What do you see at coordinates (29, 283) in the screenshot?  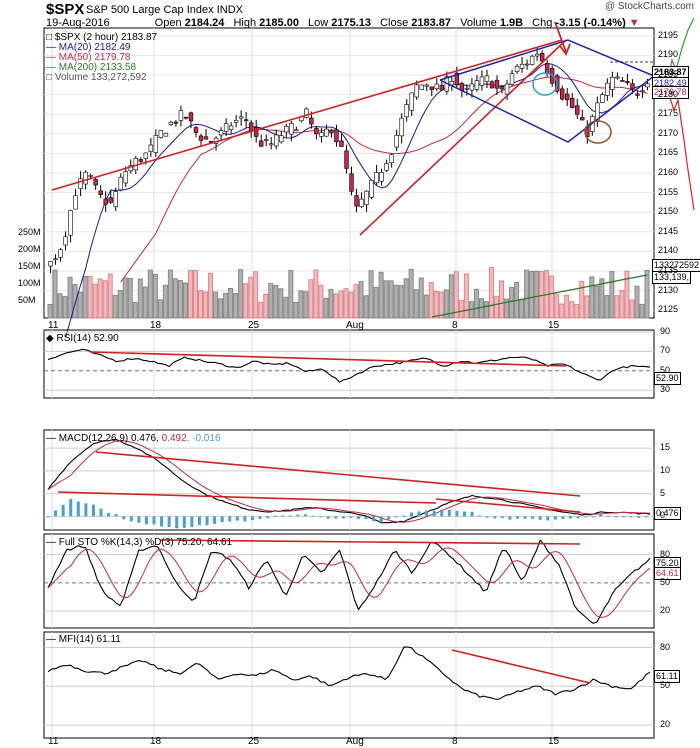 I see `volume-y-tick: 100M` at bounding box center [29, 283].